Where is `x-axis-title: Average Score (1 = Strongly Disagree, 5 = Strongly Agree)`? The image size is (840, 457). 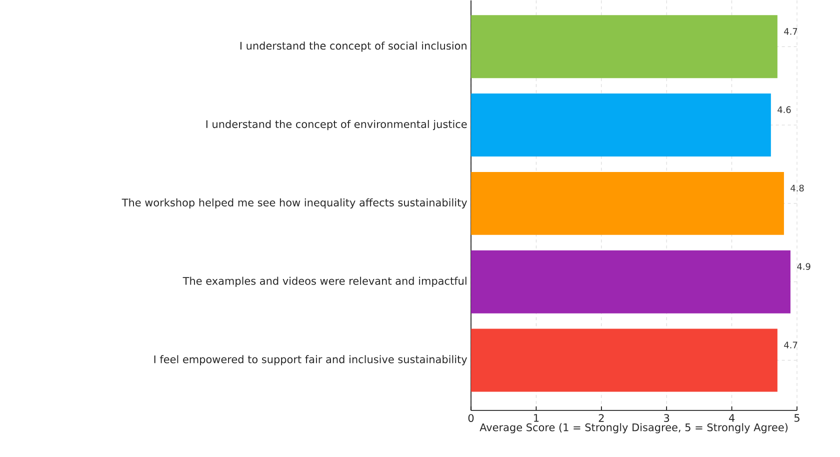 x-axis-title: Average Score (1 = Strongly Disagree, 5 = Strongly Agree) is located at coordinates (634, 428).